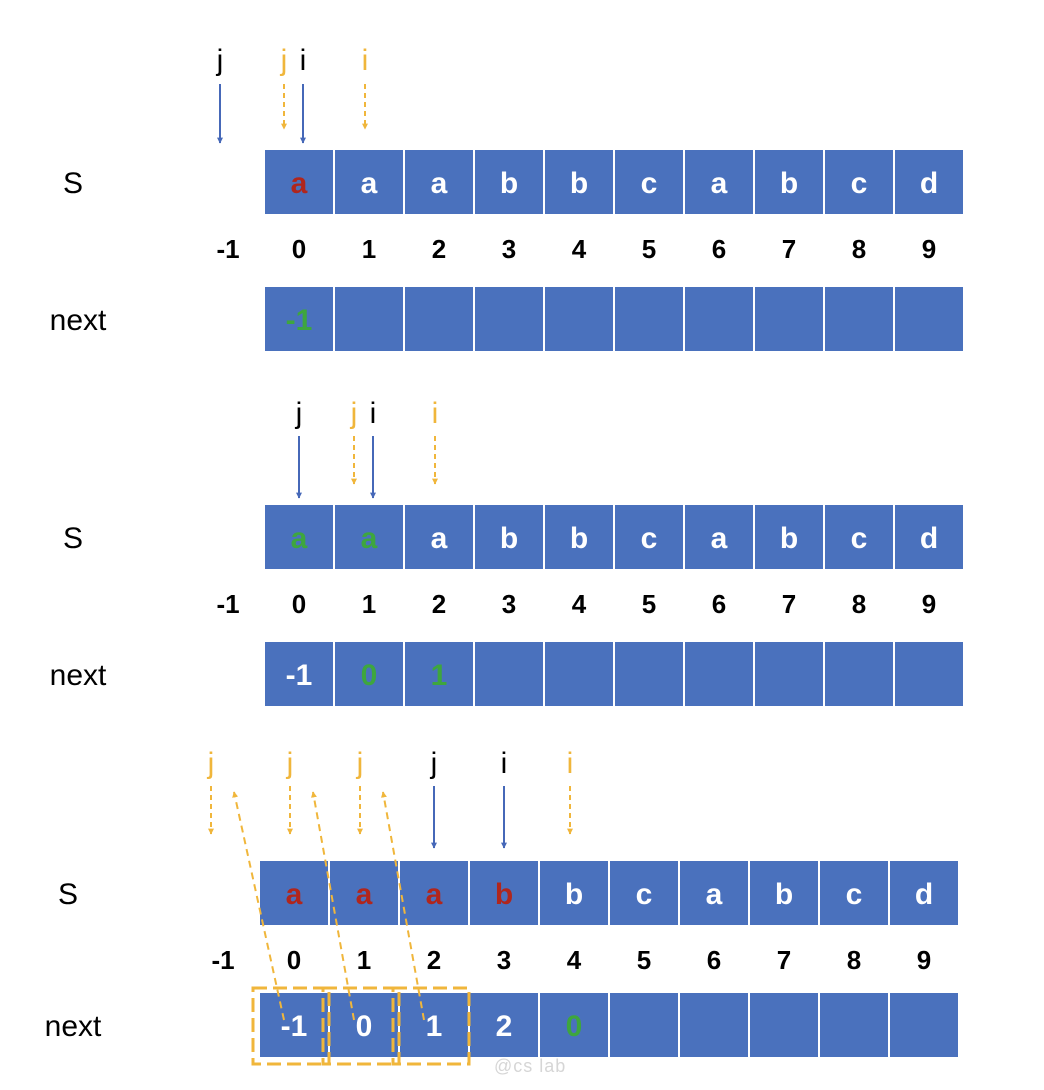 Image resolution: width=1044 pixels, height=1090 pixels. I want to click on s-cell-char: d, so click(929, 183).